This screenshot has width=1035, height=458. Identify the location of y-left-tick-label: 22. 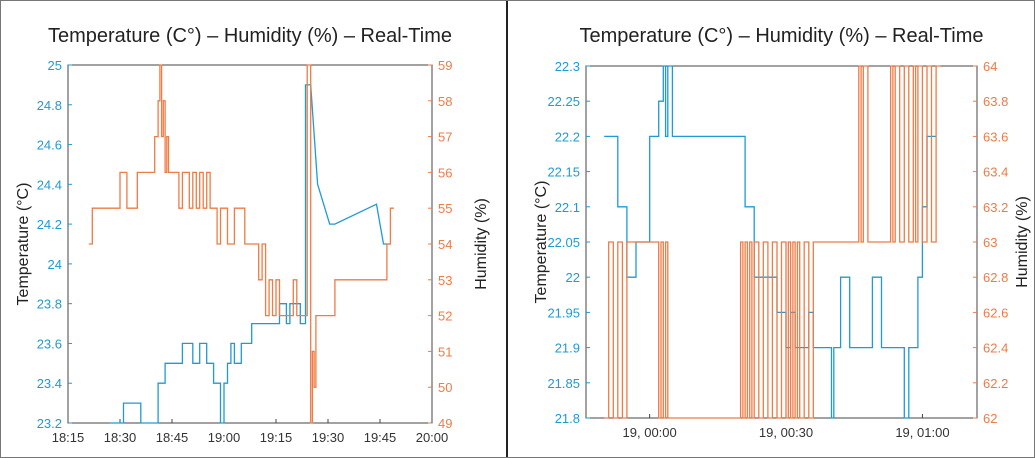
(573, 277).